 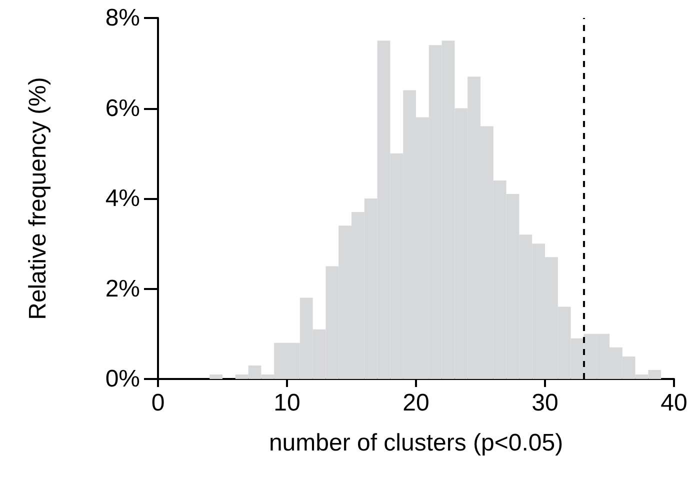 What do you see at coordinates (416, 403) in the screenshot?
I see `x-tick-label: 20` at bounding box center [416, 403].